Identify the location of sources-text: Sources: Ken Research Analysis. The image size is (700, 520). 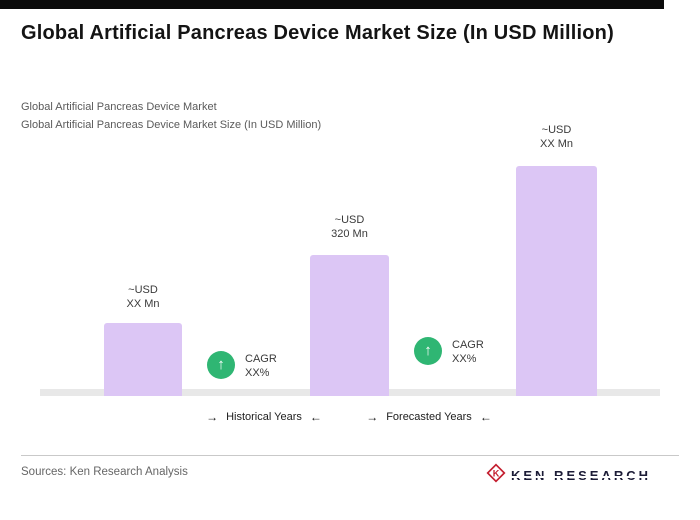
(104, 472).